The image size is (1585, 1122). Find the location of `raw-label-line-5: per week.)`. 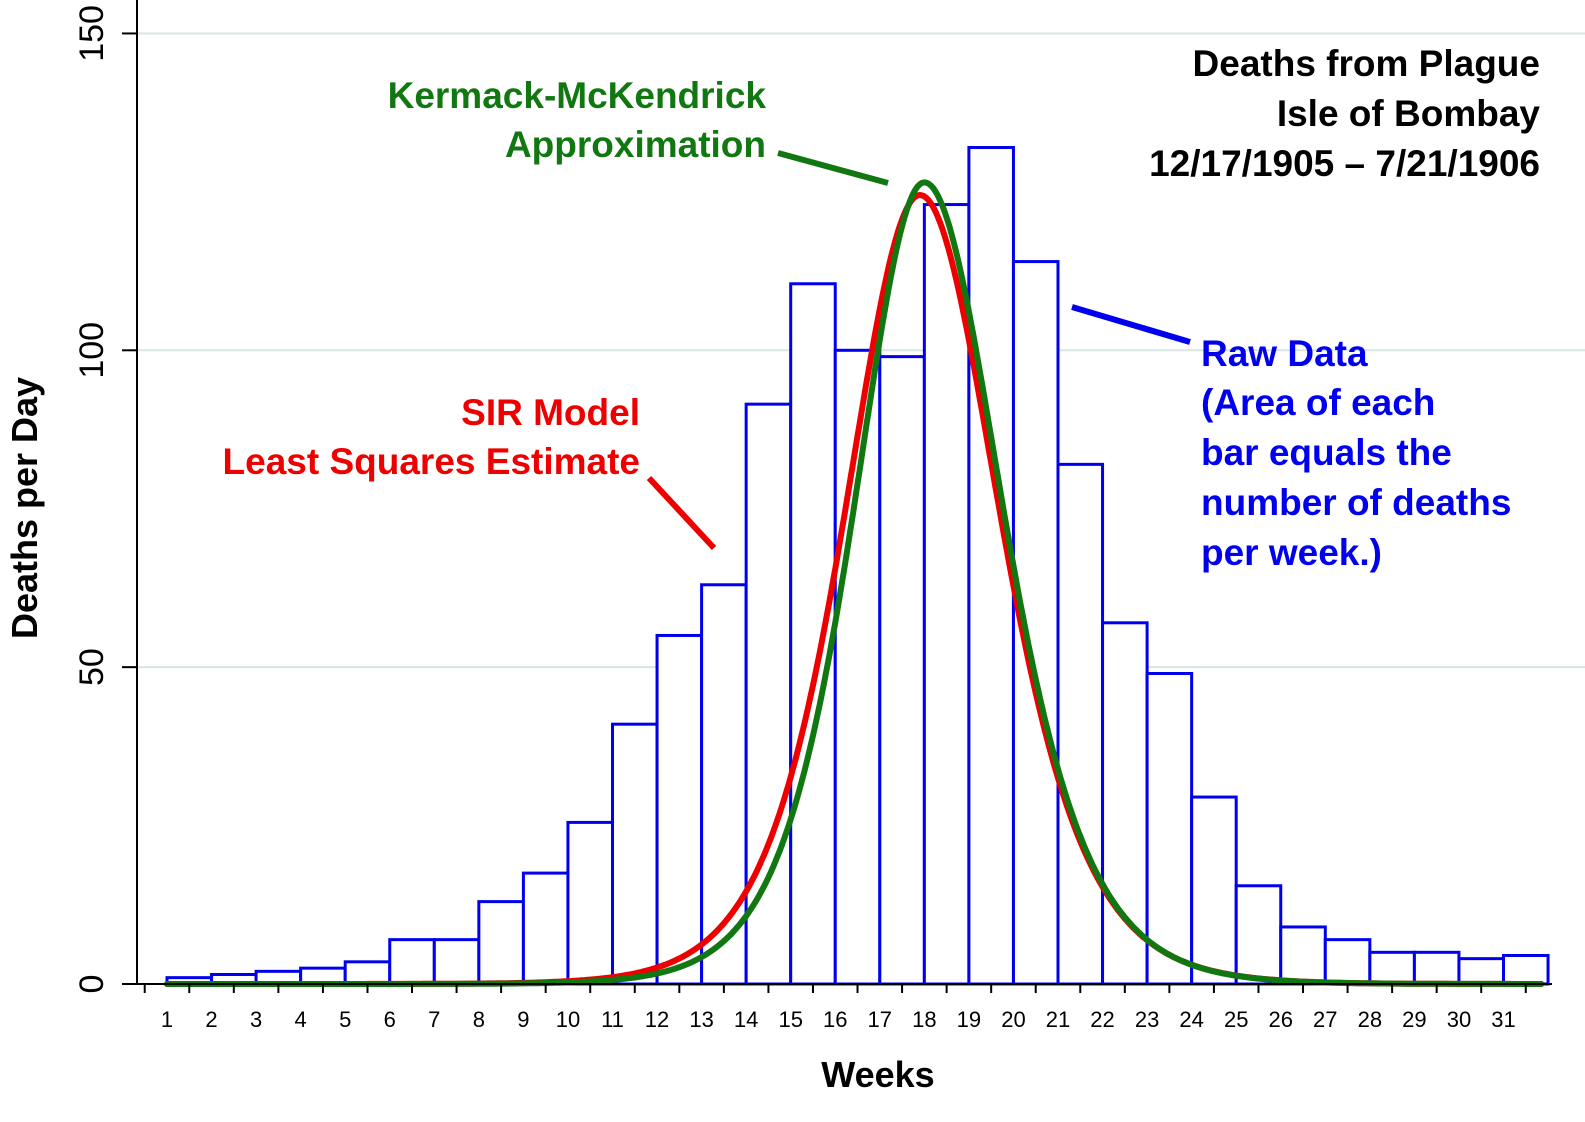

raw-label-line-5: per week.) is located at coordinates (1291, 552).